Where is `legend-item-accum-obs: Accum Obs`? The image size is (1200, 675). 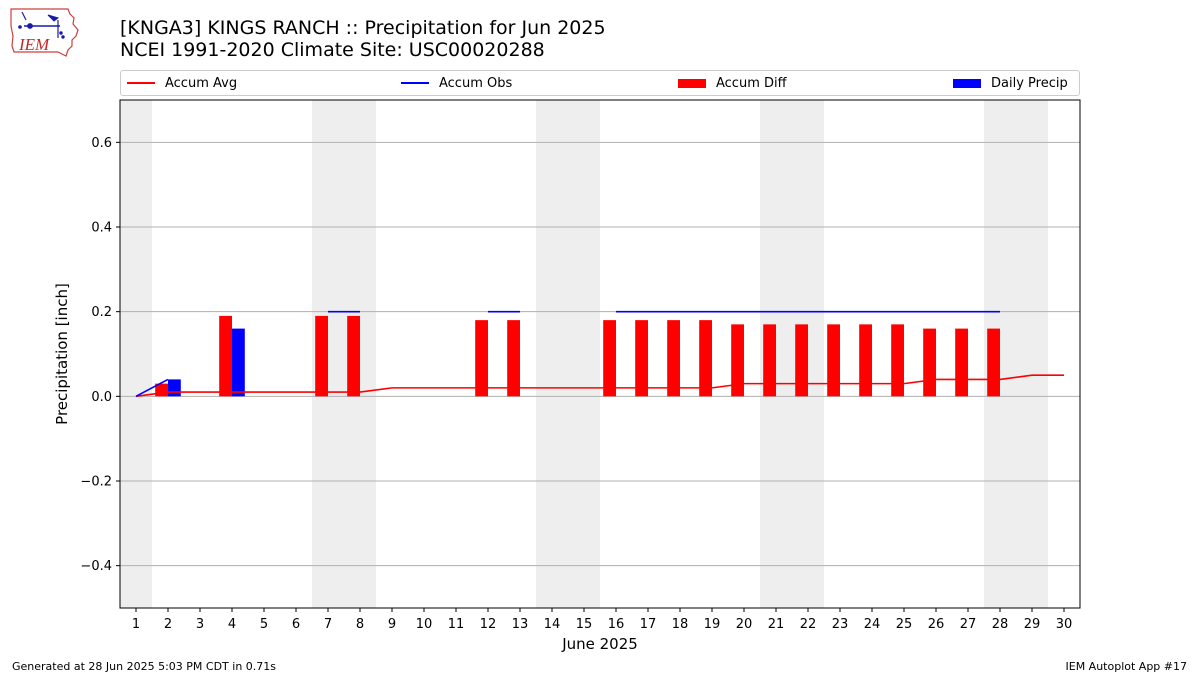
legend-item-accum-obs: Accum Obs is located at coordinates (456, 83).